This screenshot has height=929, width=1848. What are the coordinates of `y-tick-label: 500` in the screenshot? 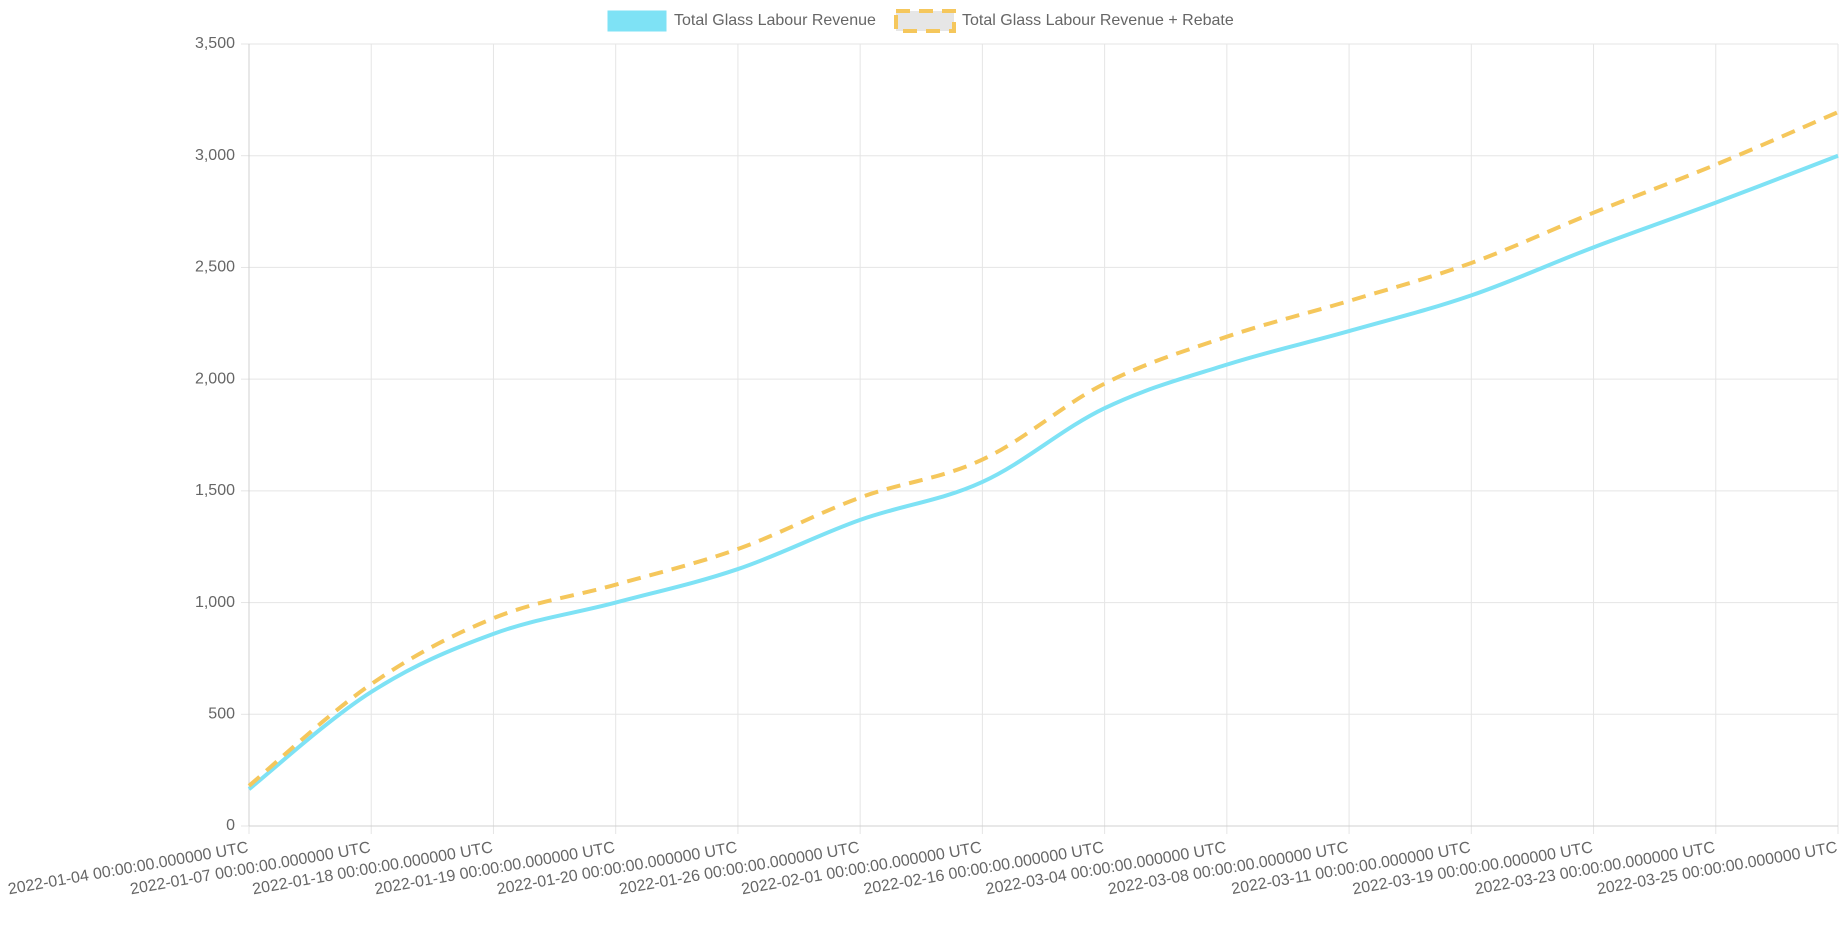 It's located at (221, 714).